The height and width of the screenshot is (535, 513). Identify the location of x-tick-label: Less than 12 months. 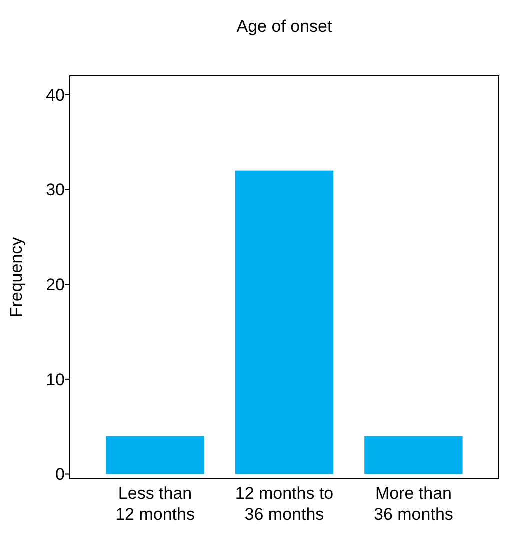
(155, 504).